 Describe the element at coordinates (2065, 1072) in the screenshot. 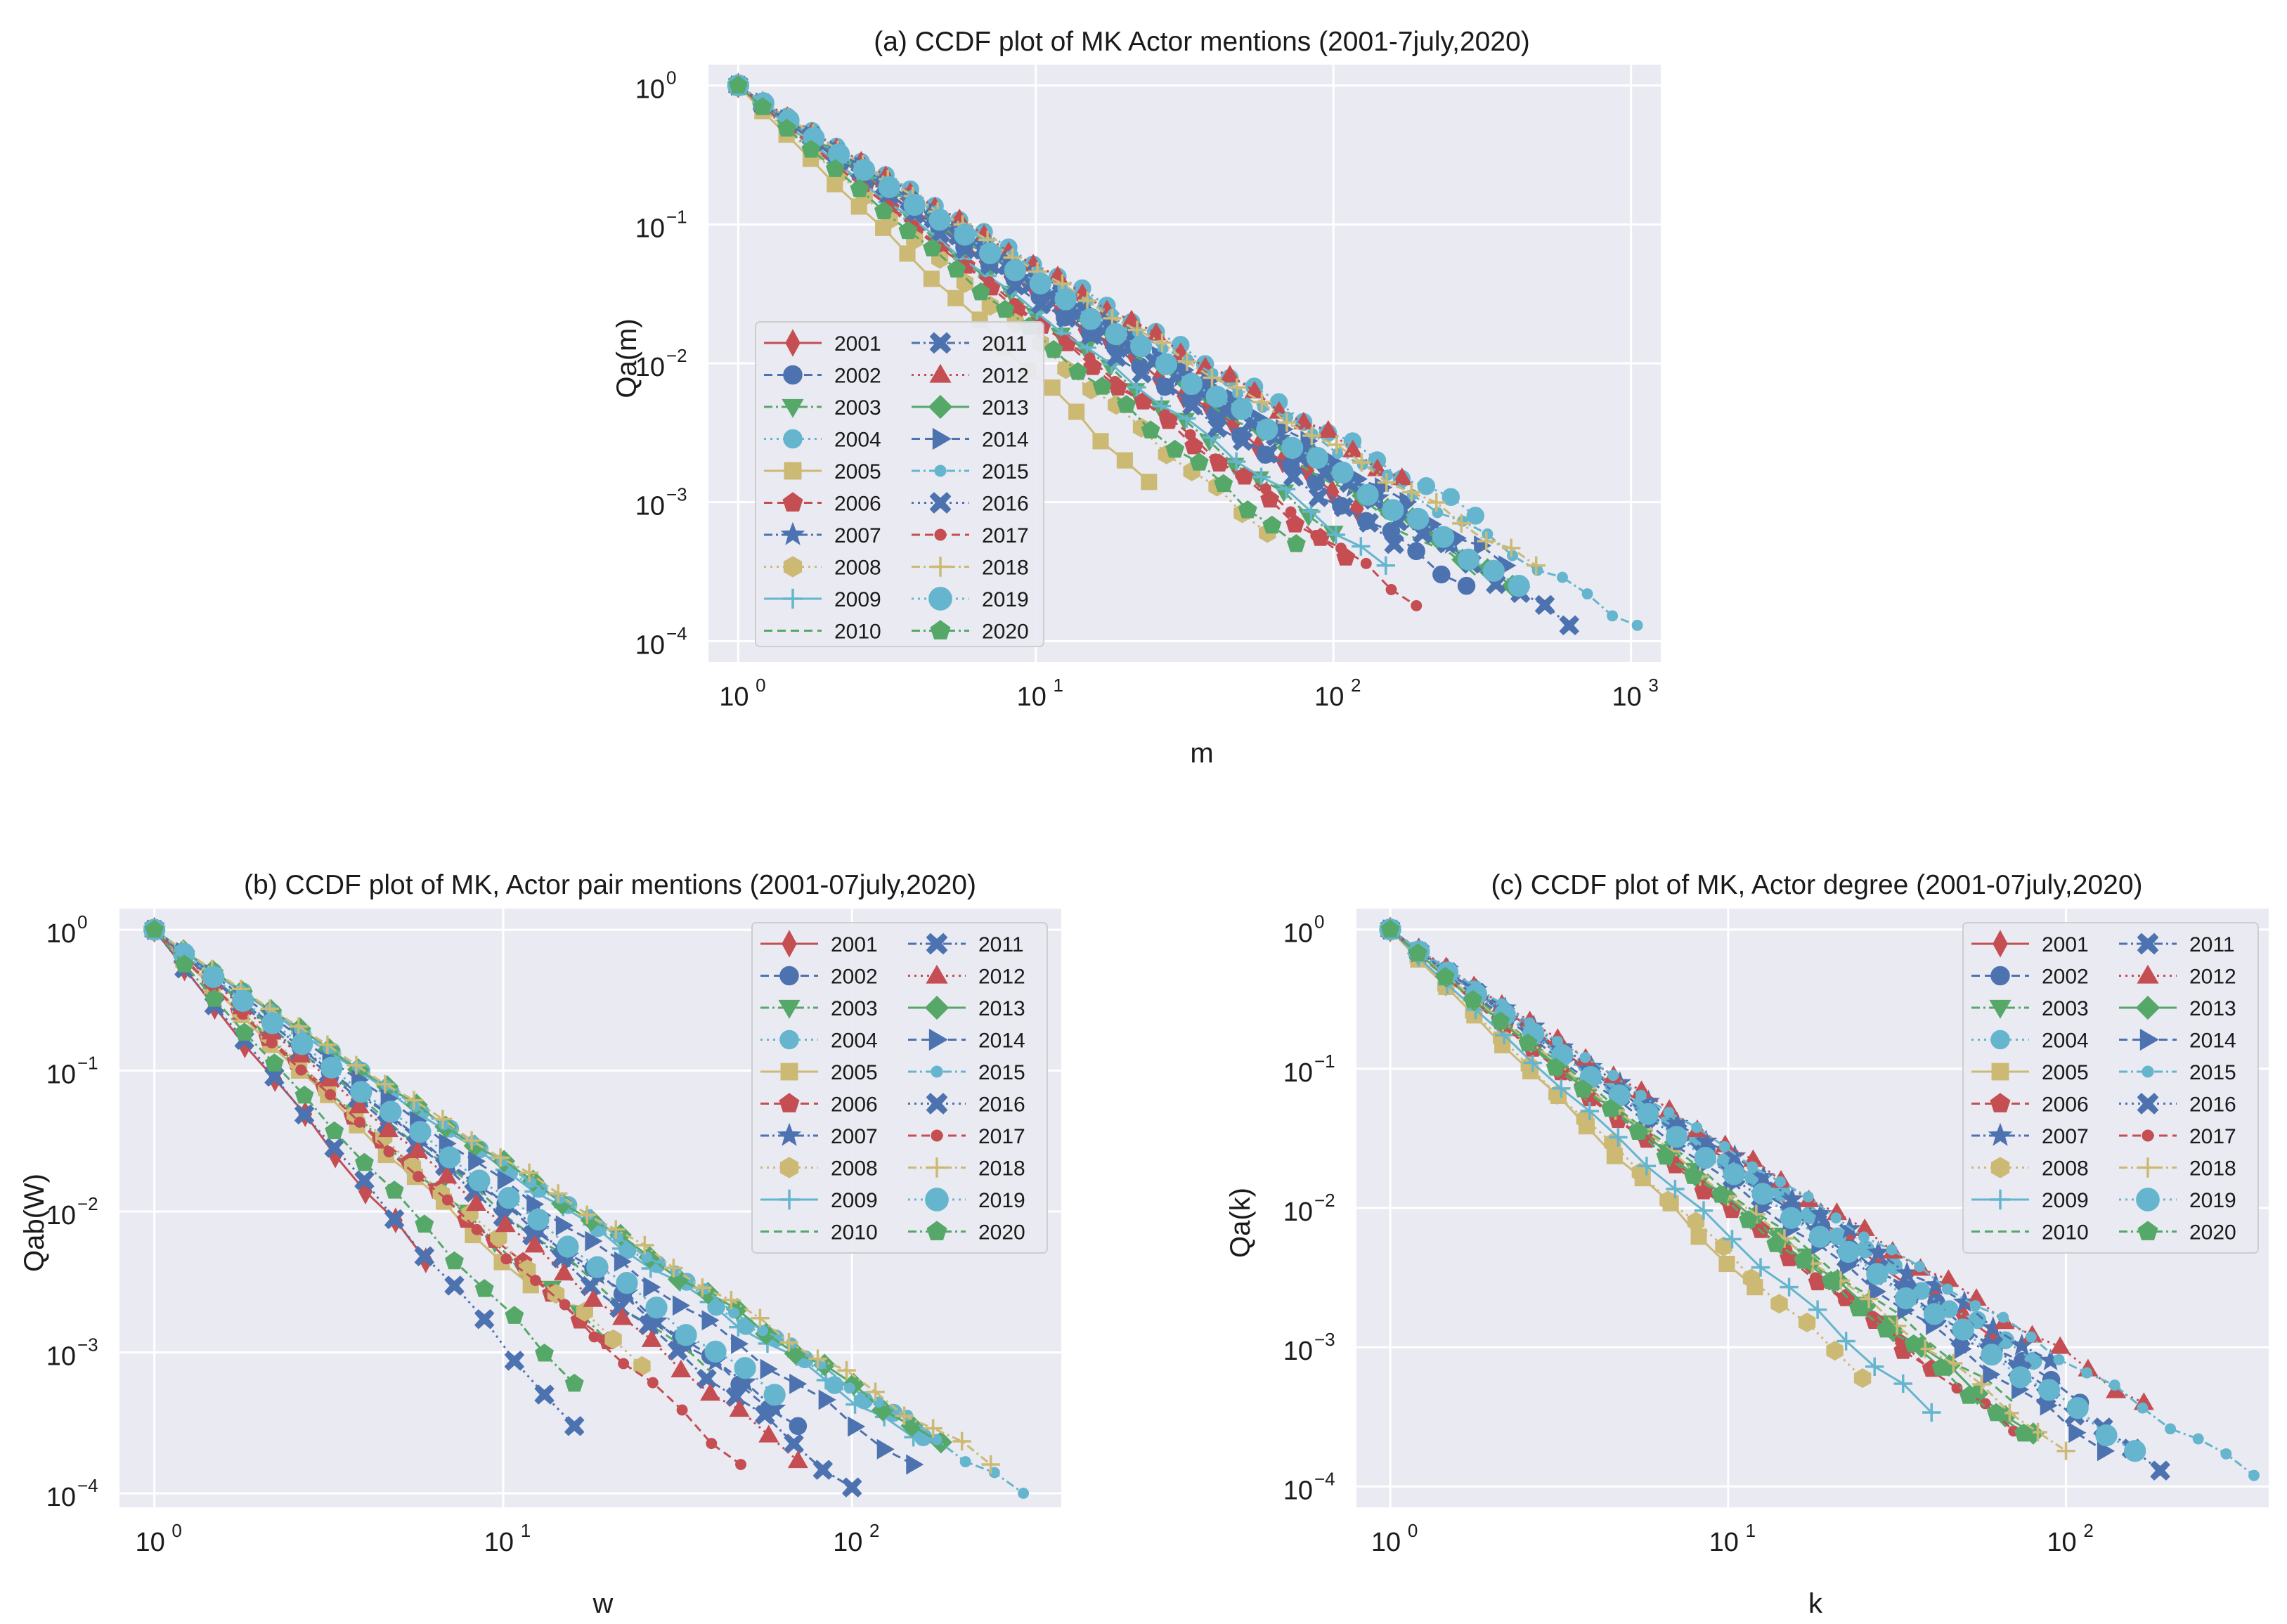

I see `legend-label: 2005` at that location.